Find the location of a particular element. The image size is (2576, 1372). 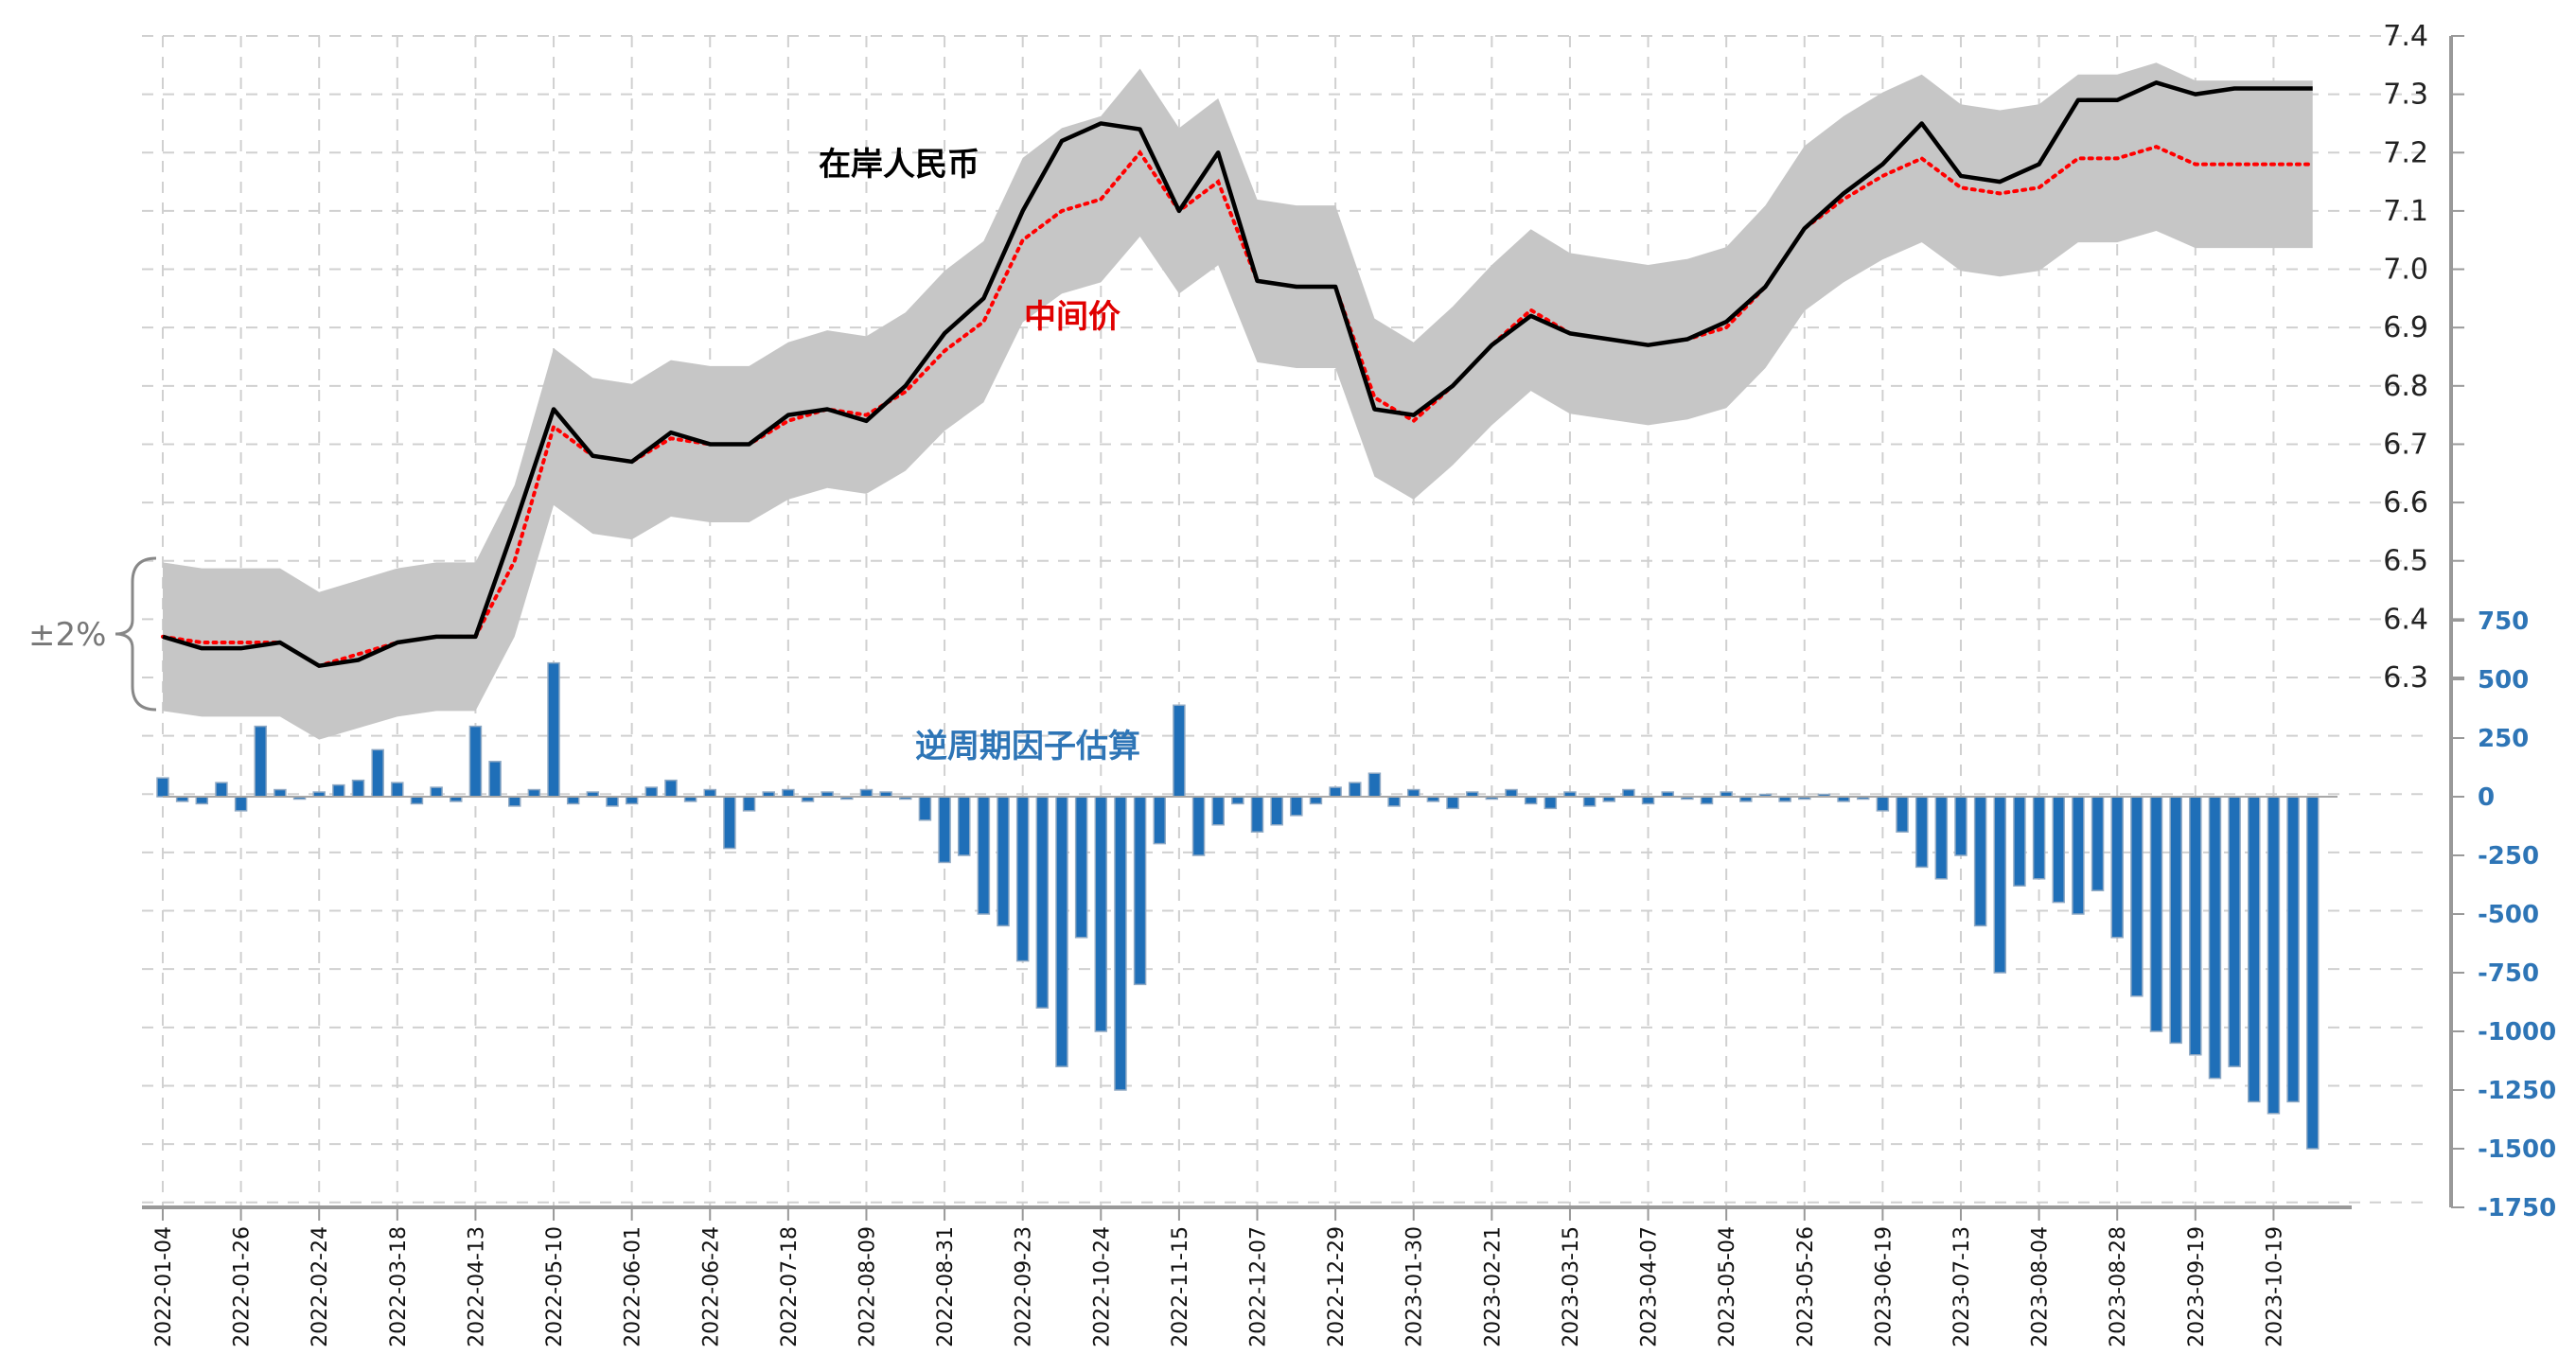

x-axis-tick-label: 2023-04-07 is located at coordinates (1650, 1286).